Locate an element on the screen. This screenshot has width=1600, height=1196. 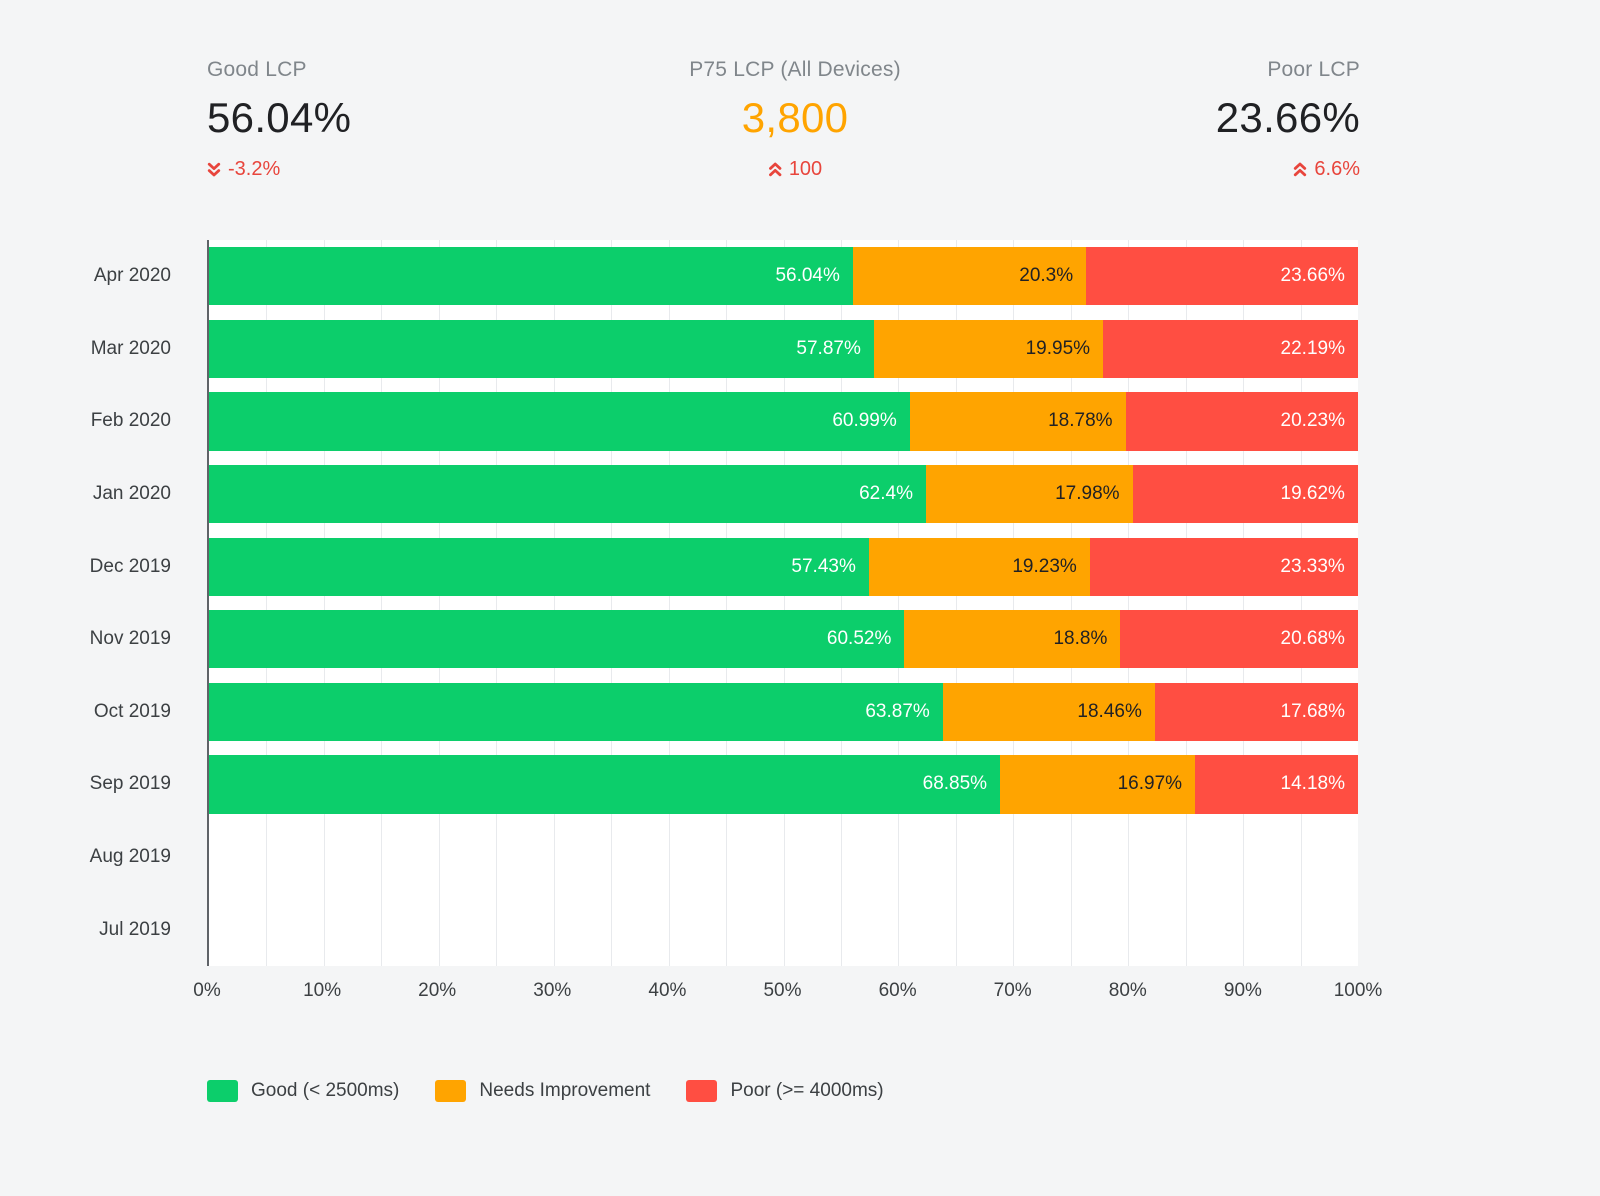
bar-segment: 23.66% is located at coordinates (1222, 276).